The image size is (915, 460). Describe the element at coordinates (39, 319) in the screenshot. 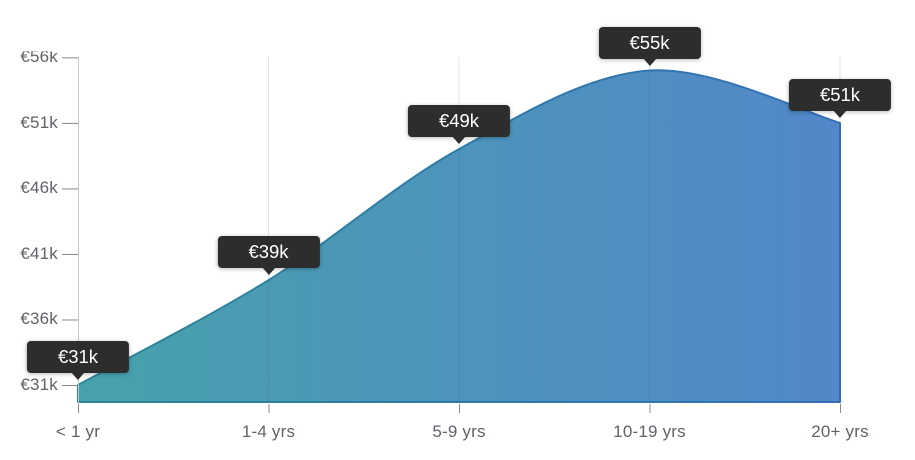

I see `y-tick-label: €36k` at that location.